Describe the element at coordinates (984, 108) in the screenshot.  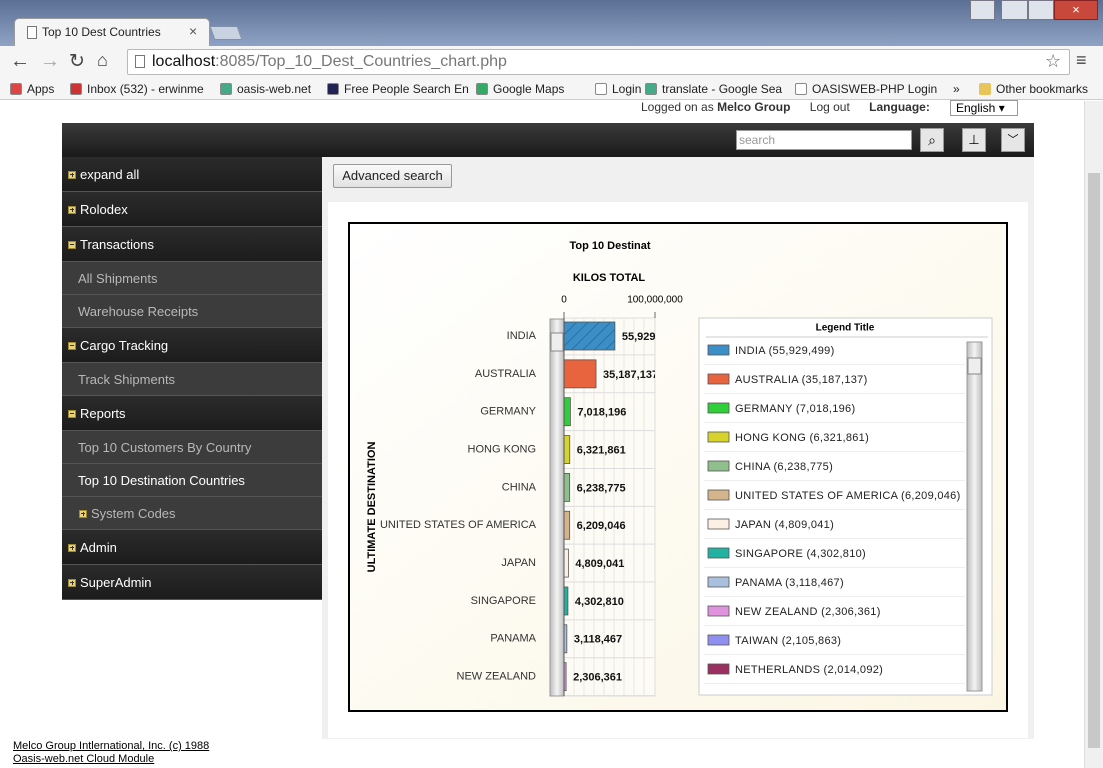
I see `language-select: English ▾` at that location.